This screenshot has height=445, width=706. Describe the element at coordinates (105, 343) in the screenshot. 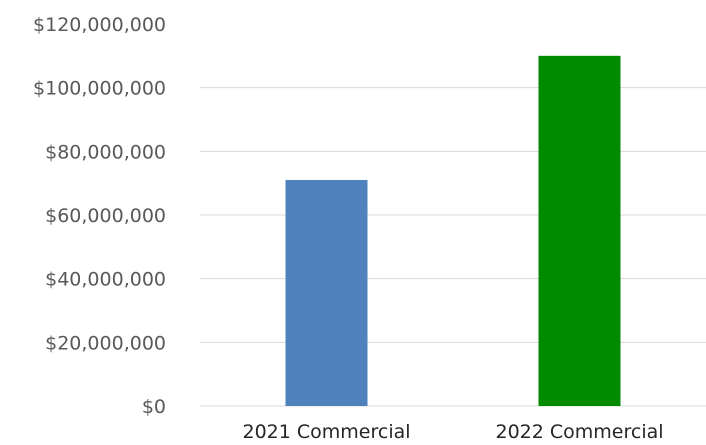

I see `y-tick-label: $20,000,000` at that location.